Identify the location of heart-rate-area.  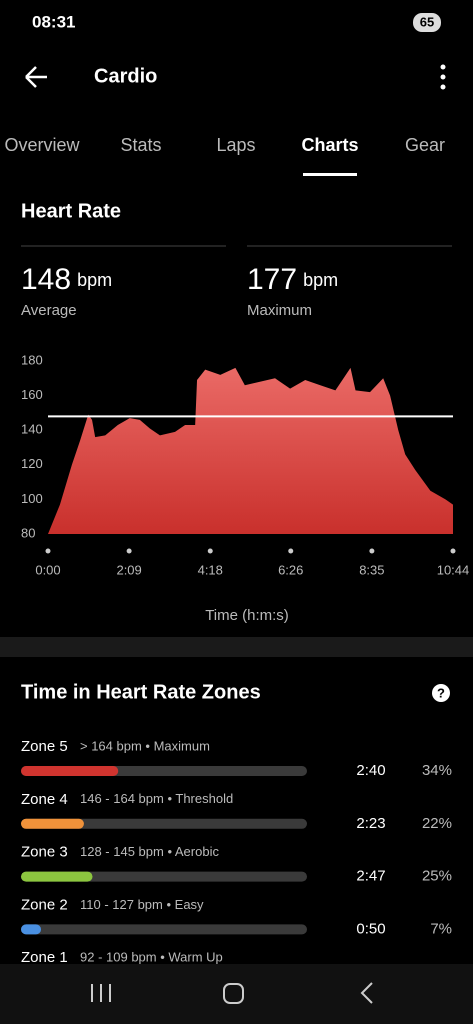
(250, 450).